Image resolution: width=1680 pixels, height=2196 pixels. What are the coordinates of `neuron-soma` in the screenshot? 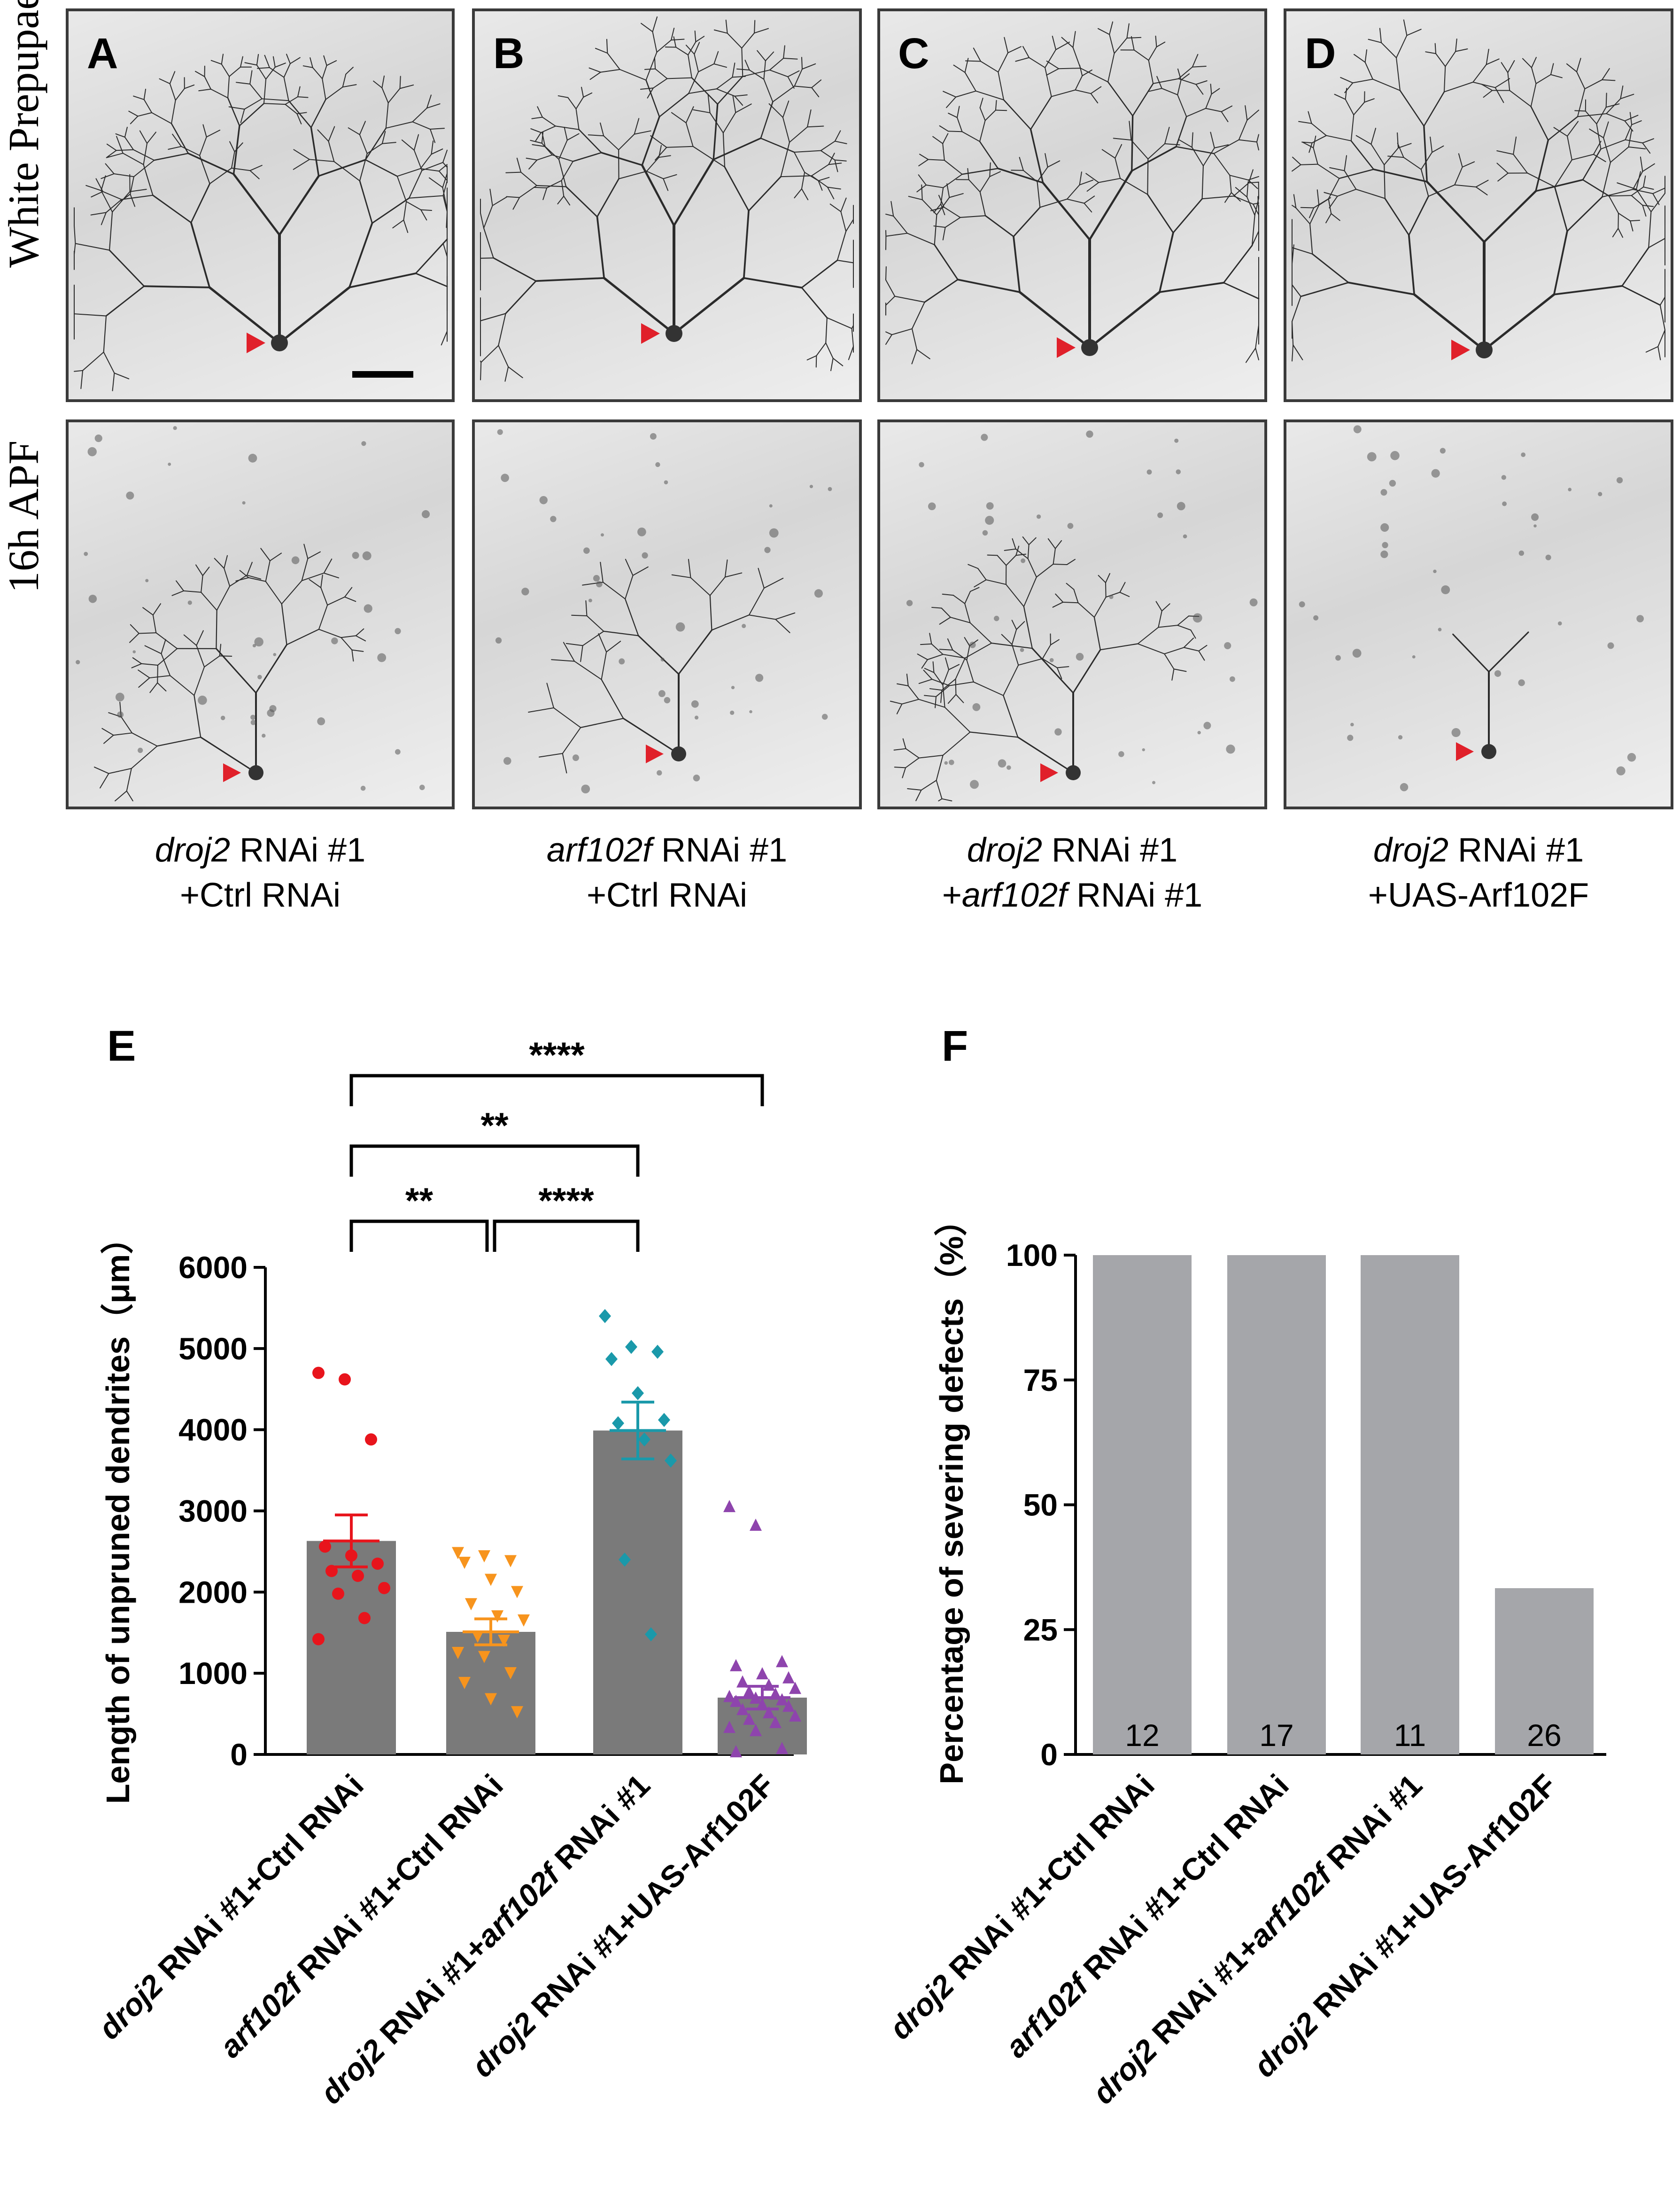 It's located at (280, 342).